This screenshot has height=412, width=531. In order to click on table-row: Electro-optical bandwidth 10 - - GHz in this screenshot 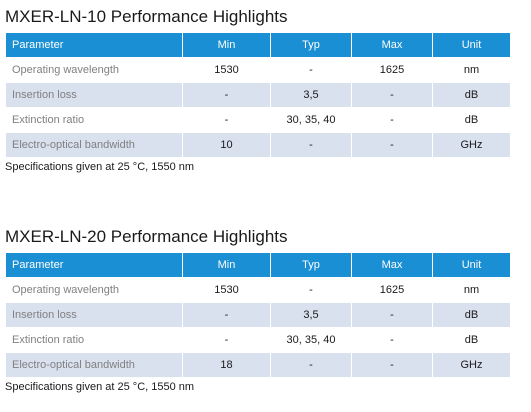, I will do `click(258, 145)`.